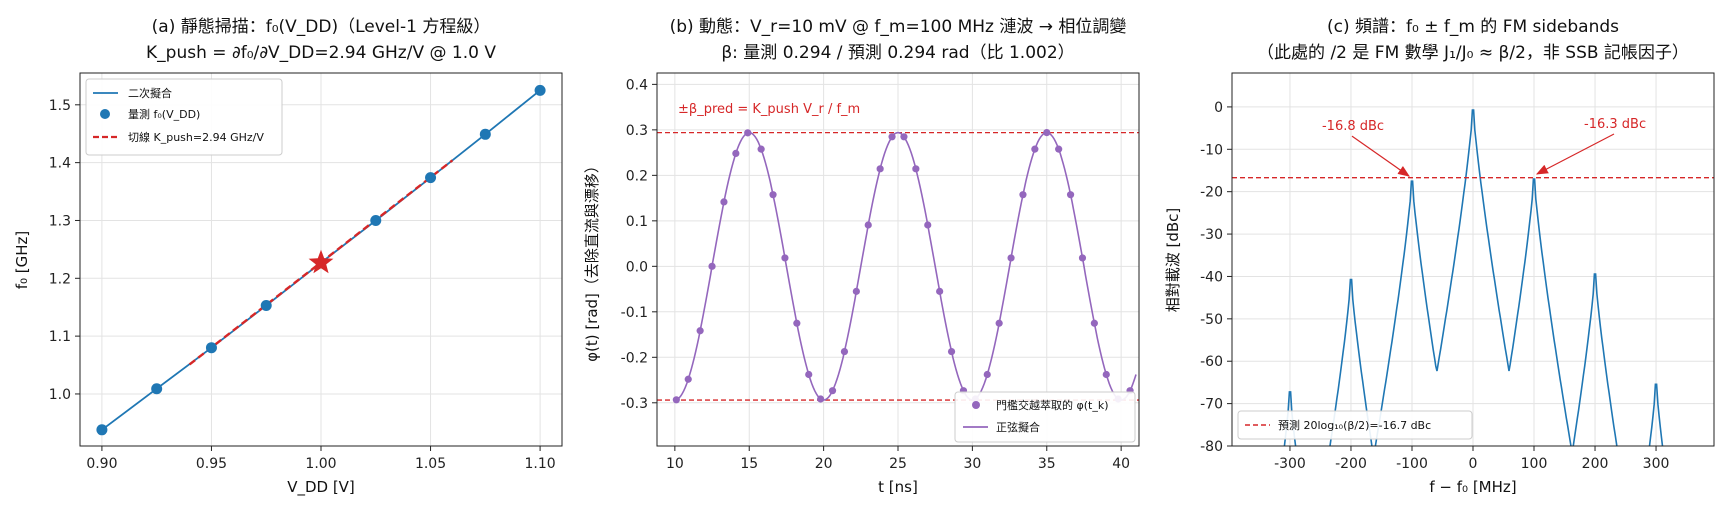 Image resolution: width=1724 pixels, height=512 pixels. What do you see at coordinates (60, 395) in the screenshot?
I see `panel-a-ytick-label: 1.0` at bounding box center [60, 395].